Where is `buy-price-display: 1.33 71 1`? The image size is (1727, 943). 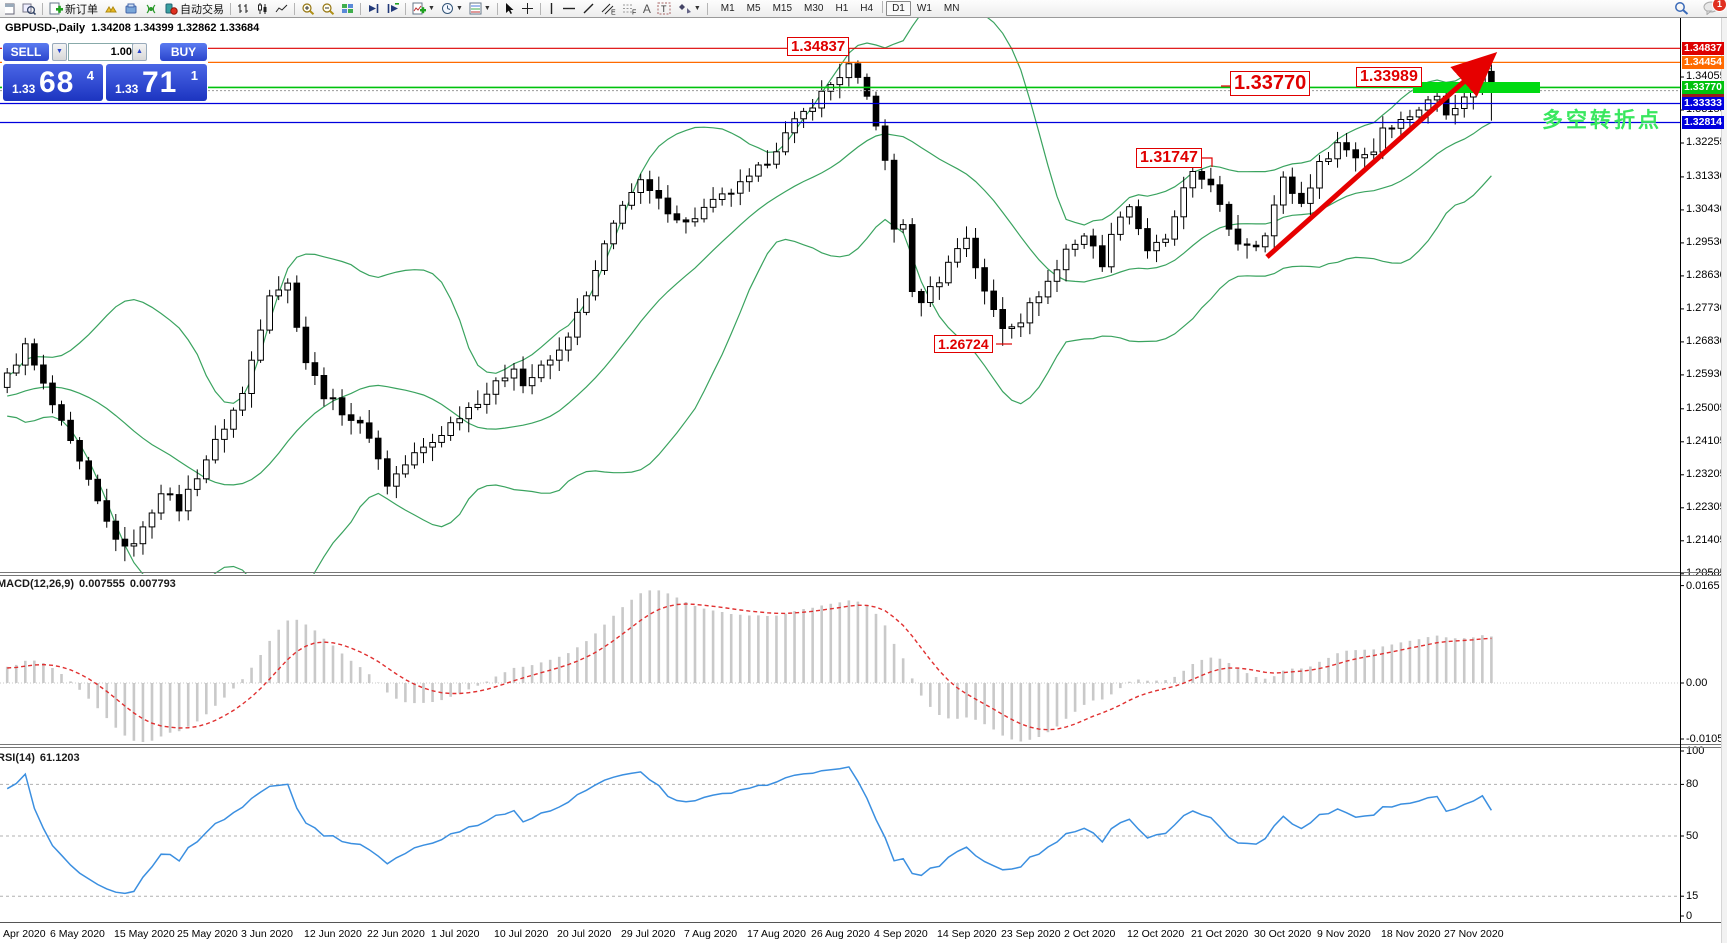 buy-price-display: 1.33 71 1 is located at coordinates (156, 82).